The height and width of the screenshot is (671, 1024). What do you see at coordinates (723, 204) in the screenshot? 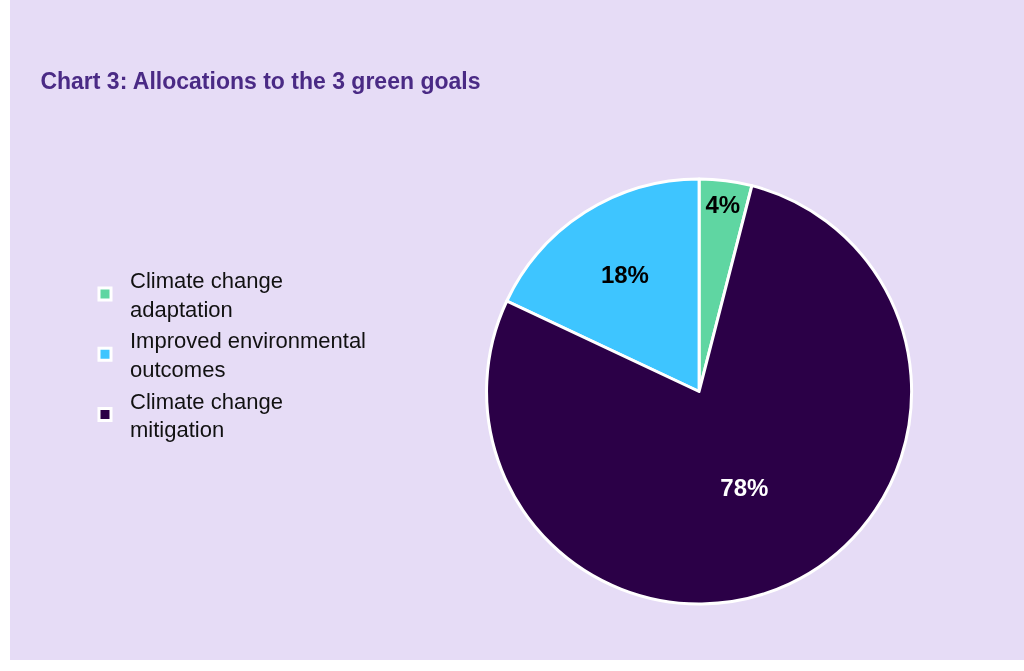
I see `data-label: 4%` at bounding box center [723, 204].